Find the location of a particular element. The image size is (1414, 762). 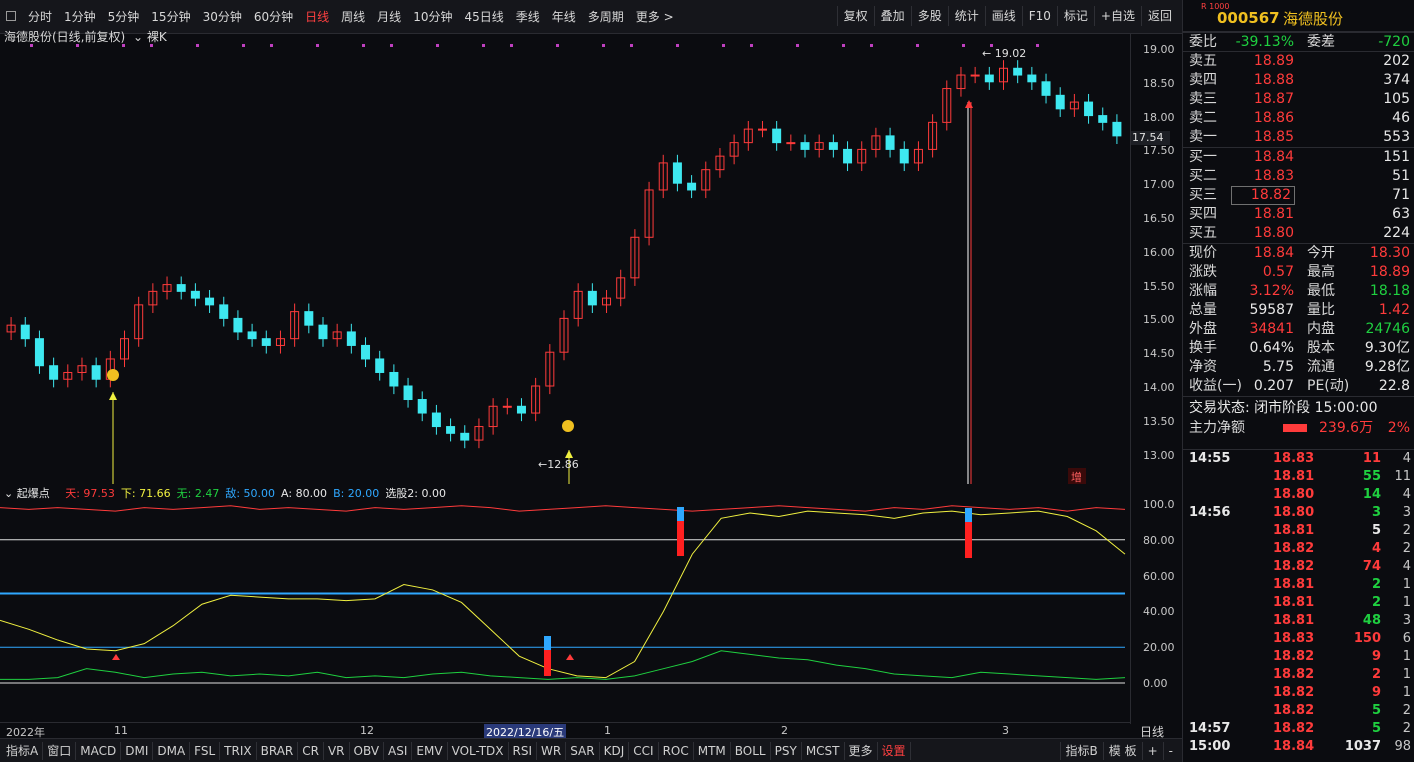

indicator-tab: MTM is located at coordinates (712, 751).